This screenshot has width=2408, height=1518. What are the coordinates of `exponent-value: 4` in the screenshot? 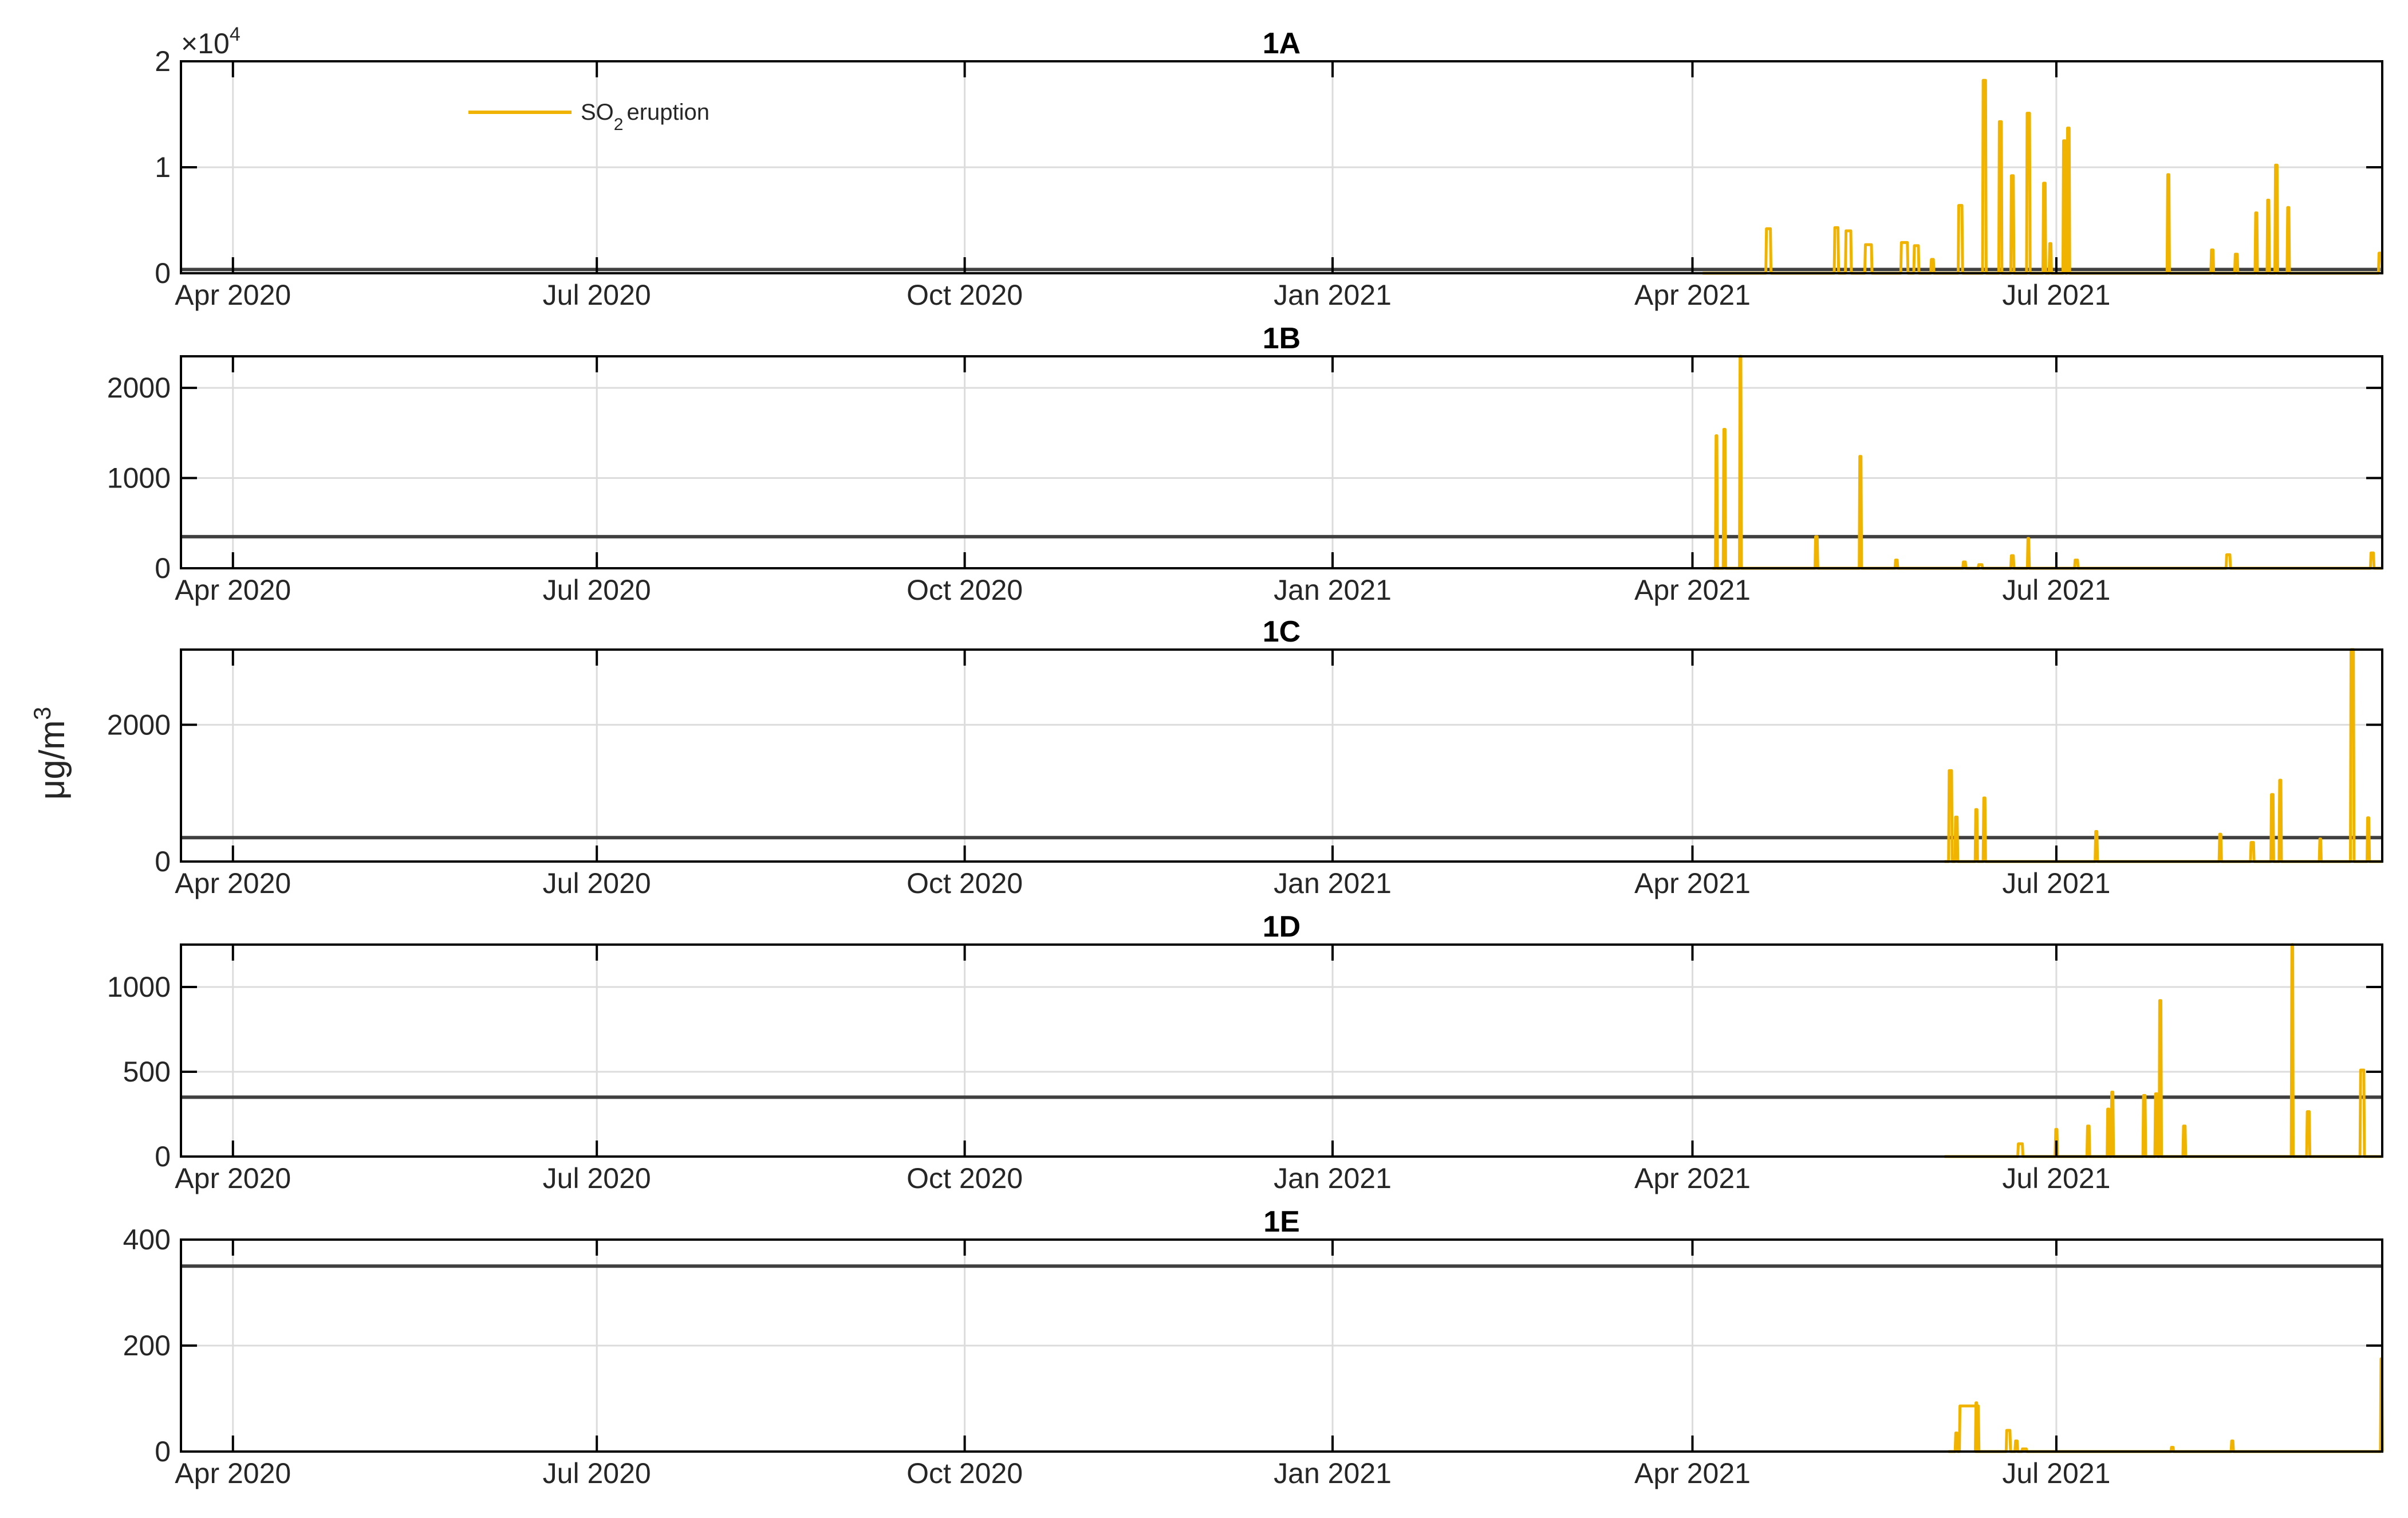 It's located at (235, 34).